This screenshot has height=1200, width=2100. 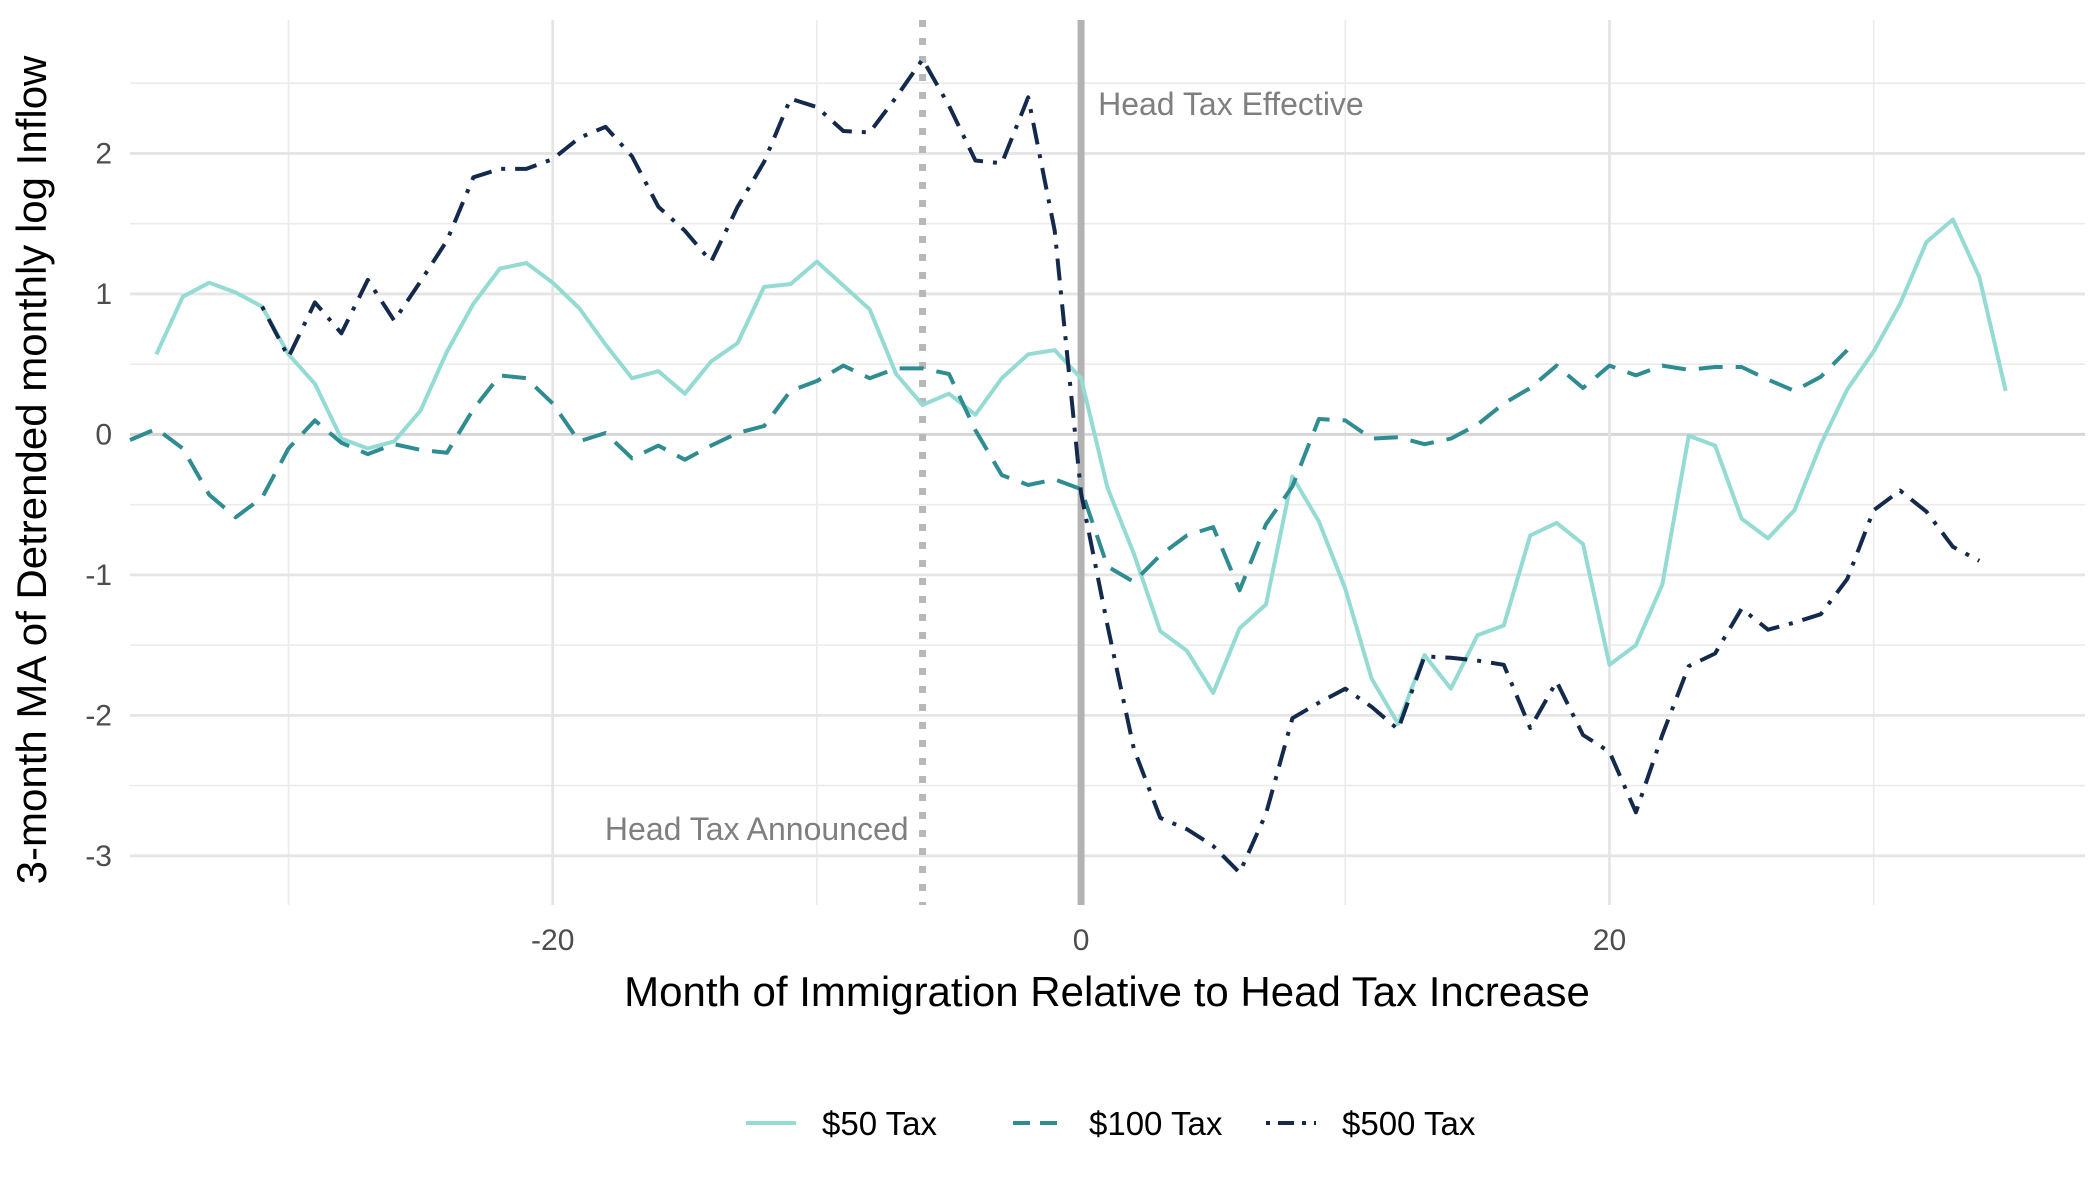 I want to click on legend-label-2: $100 Tax, so click(x=1156, y=1123).